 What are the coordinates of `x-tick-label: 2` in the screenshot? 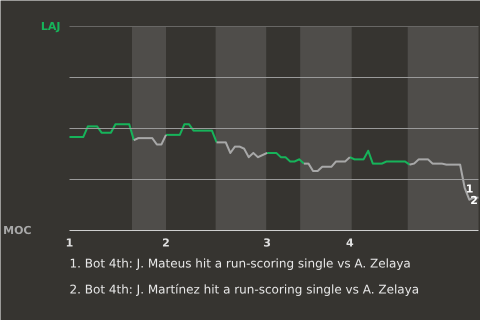 It's located at (166, 243).